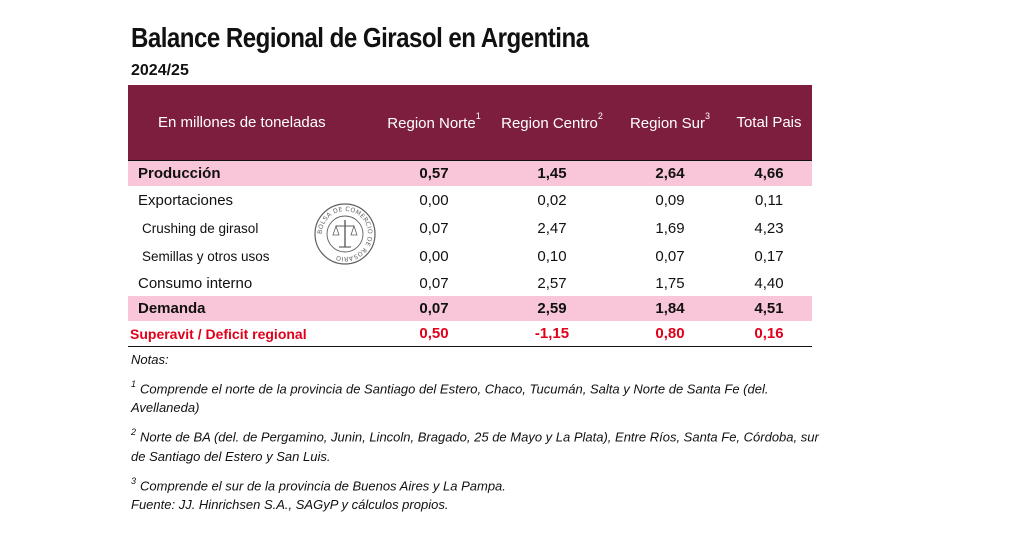 The width and height of the screenshot is (1024, 538). Describe the element at coordinates (552, 173) in the screenshot. I see `cell-centro: 1,45` at that location.